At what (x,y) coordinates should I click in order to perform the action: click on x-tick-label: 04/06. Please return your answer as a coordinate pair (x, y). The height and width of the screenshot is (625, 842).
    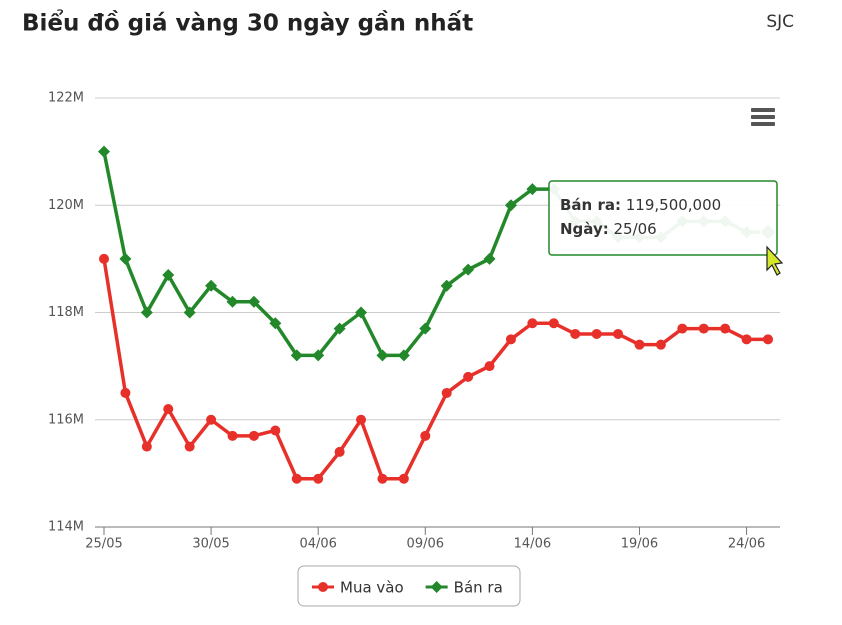
    Looking at the image, I should click on (317, 544).